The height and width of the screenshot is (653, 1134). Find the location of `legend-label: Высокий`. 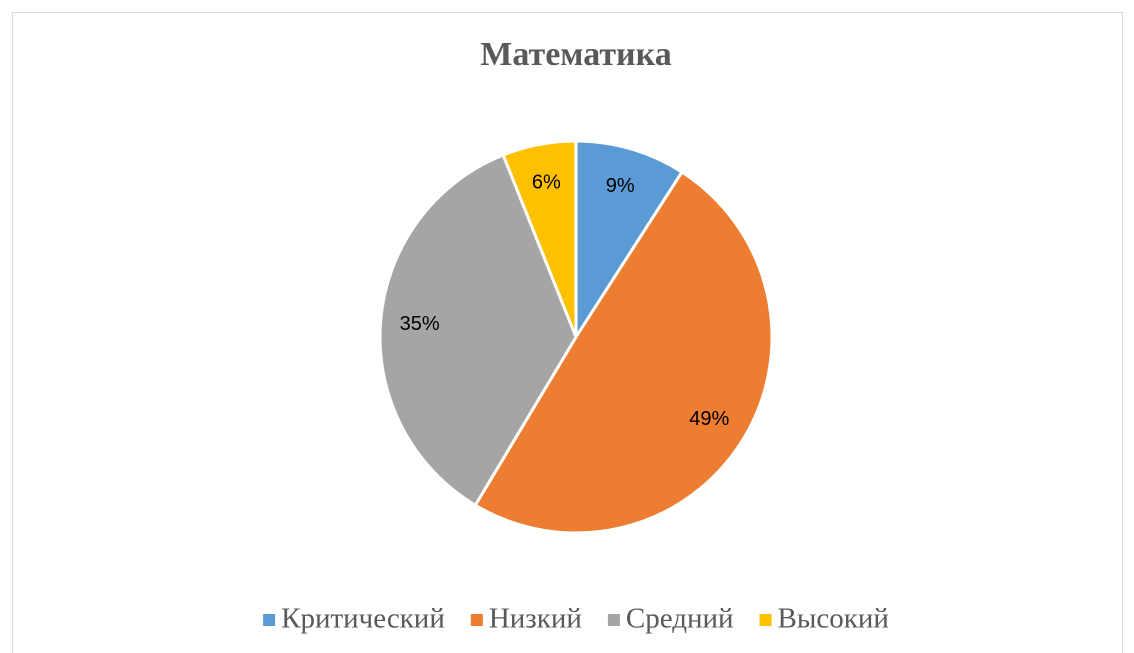

legend-label: Высокий is located at coordinates (833, 619).